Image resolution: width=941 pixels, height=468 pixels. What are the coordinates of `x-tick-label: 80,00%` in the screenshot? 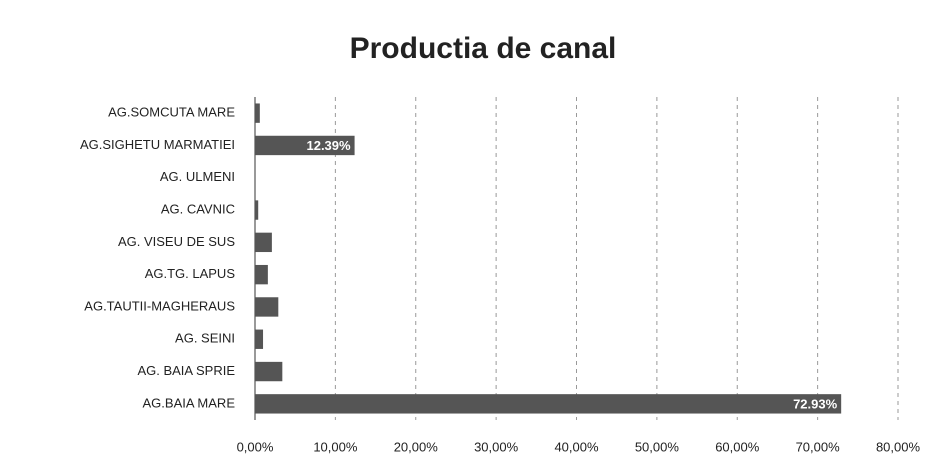 It's located at (898, 446).